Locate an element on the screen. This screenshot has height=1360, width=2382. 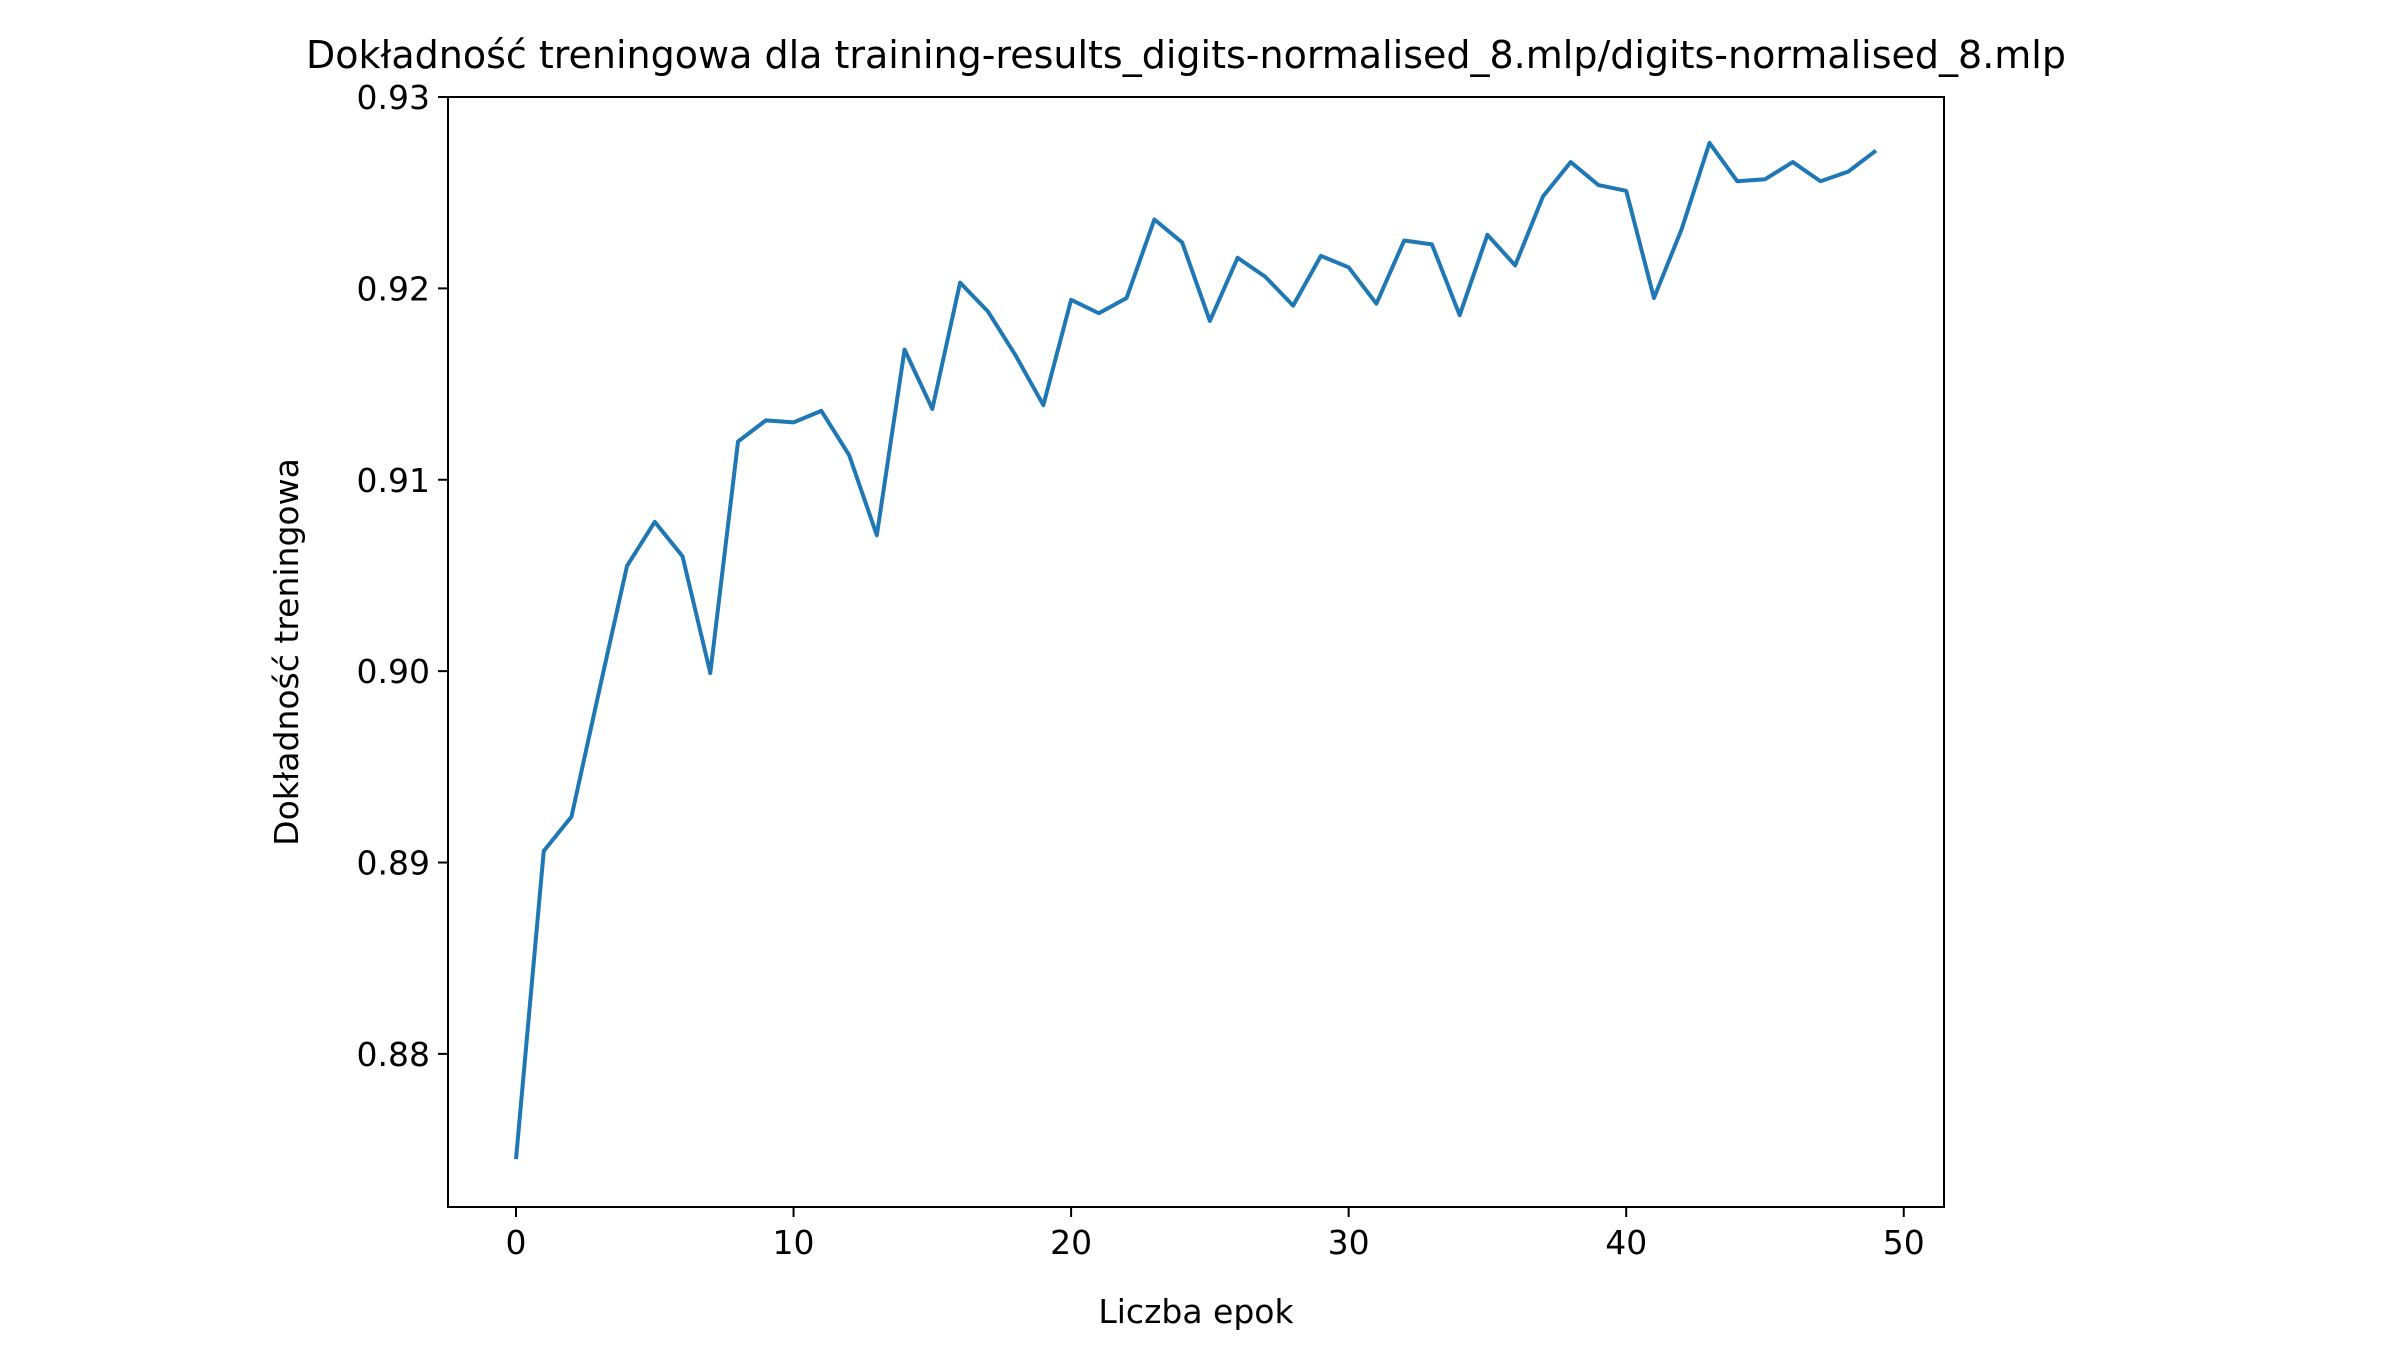
x-tick-label: 50 is located at coordinates (1904, 1242).